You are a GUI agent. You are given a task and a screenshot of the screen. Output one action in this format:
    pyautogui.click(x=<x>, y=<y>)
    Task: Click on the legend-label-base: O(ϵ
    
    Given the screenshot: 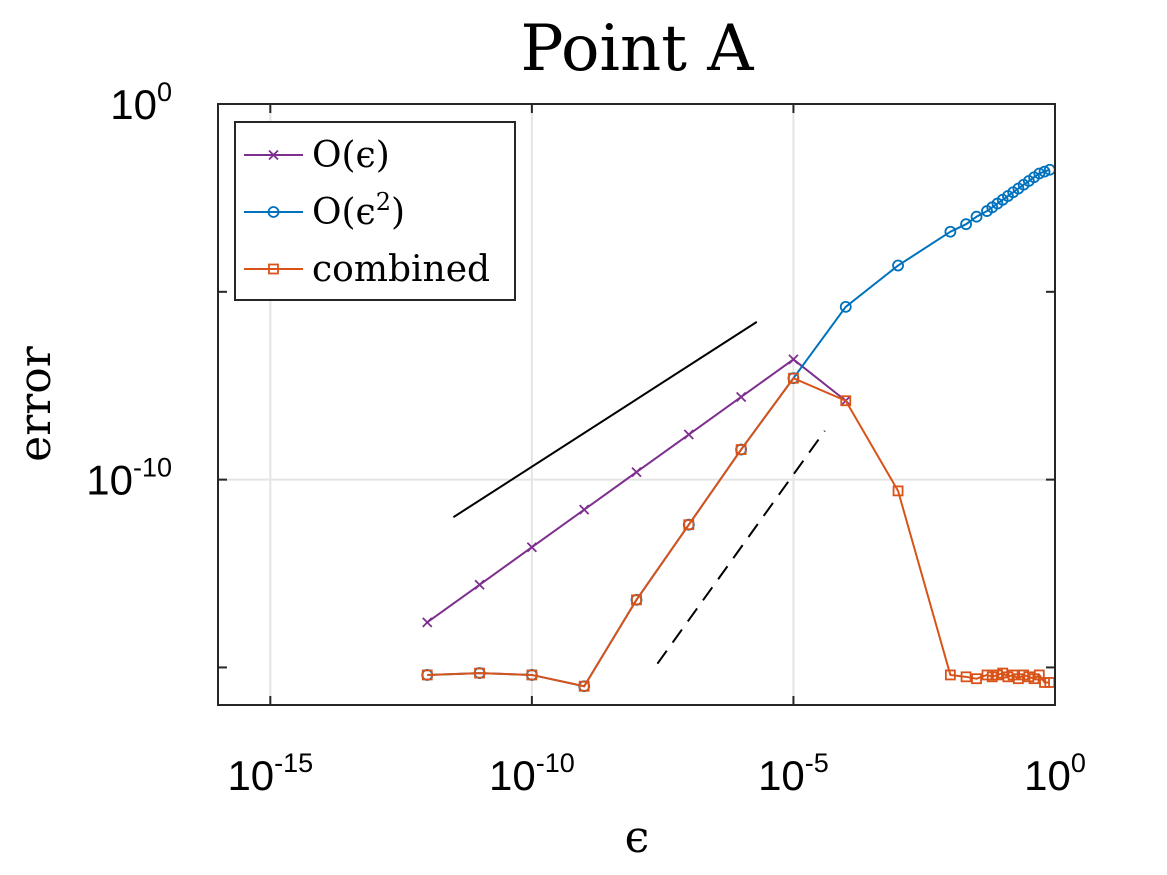 What is the action you would take?
    pyautogui.click(x=344, y=212)
    